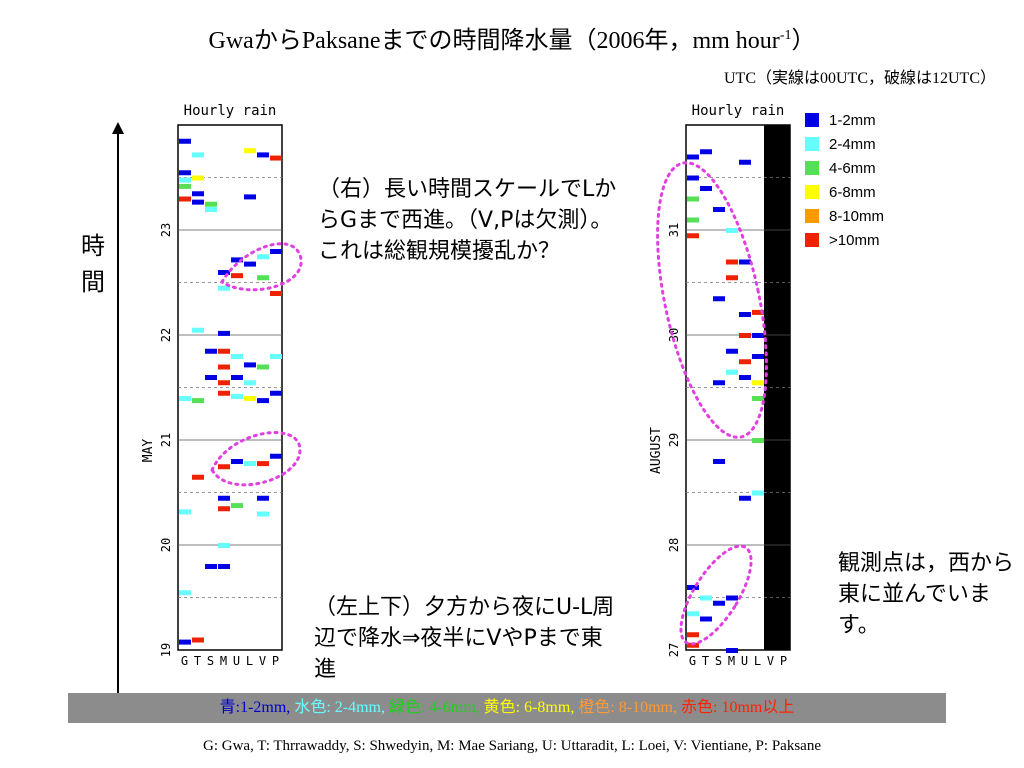  What do you see at coordinates (859, 78) in the screenshot?
I see `slide-subtitle: UTC（実線は00UTC，破線は12UTC）` at bounding box center [859, 78].